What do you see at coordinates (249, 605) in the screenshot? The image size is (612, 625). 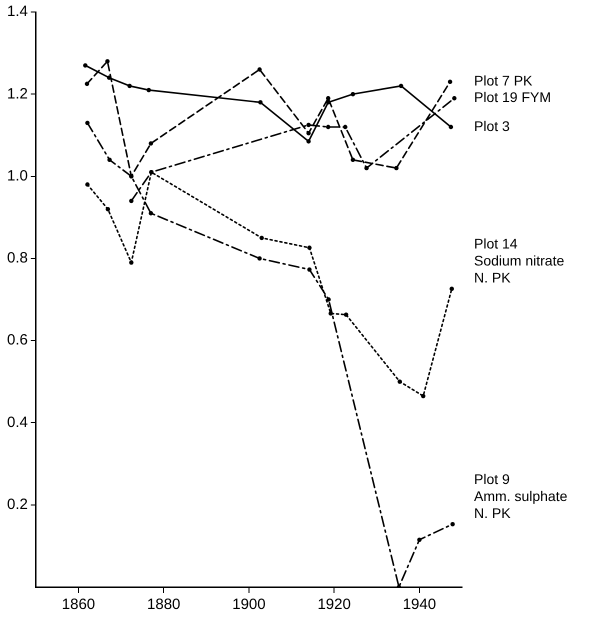 I see `x-tick-label: 1900` at bounding box center [249, 605].